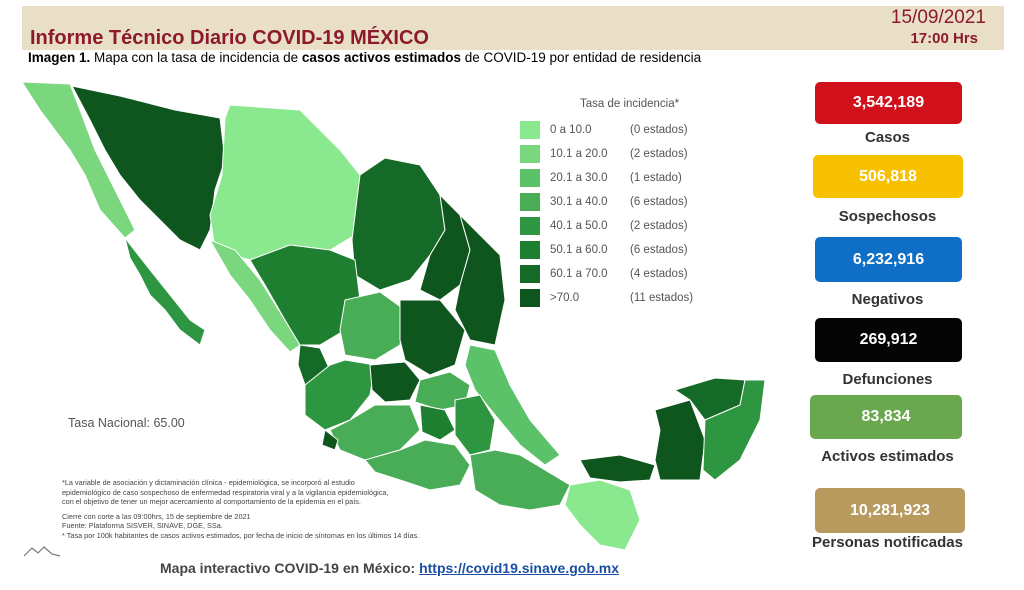  I want to click on state-baja-california-sur, so click(165, 291).